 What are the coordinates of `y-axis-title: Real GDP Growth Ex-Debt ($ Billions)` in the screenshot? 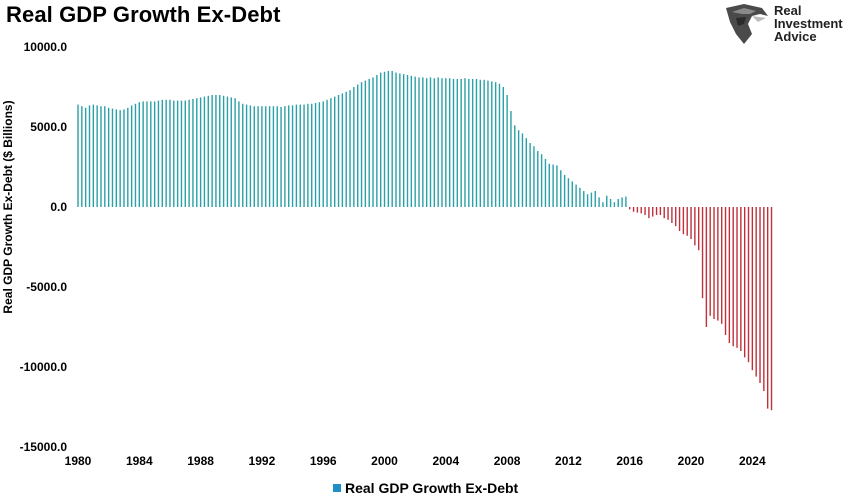 It's located at (8, 206).